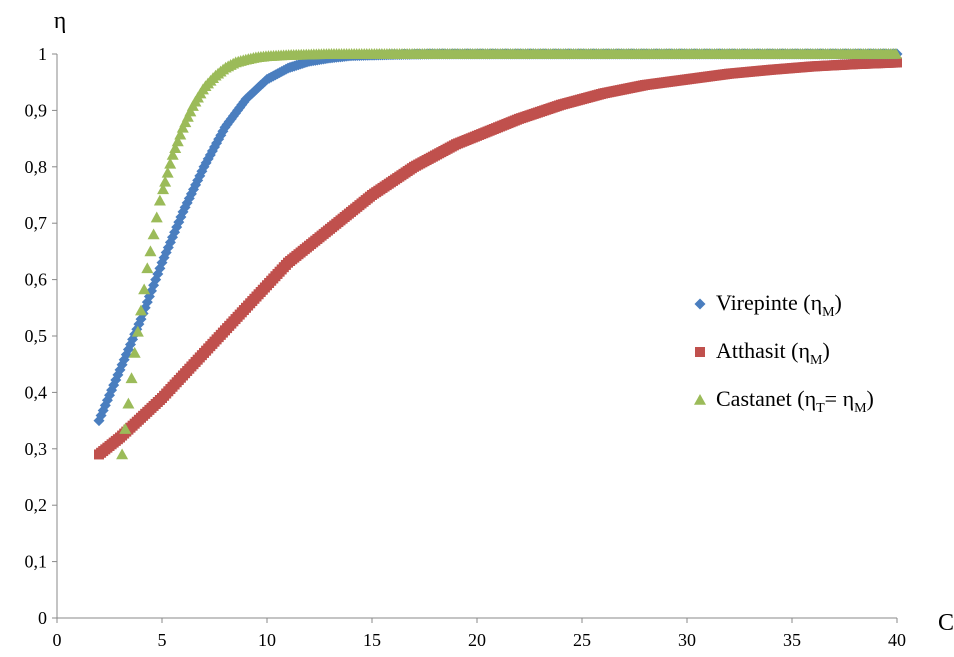 The image size is (954, 657). I want to click on x-tick-label: 0, so click(57, 640).